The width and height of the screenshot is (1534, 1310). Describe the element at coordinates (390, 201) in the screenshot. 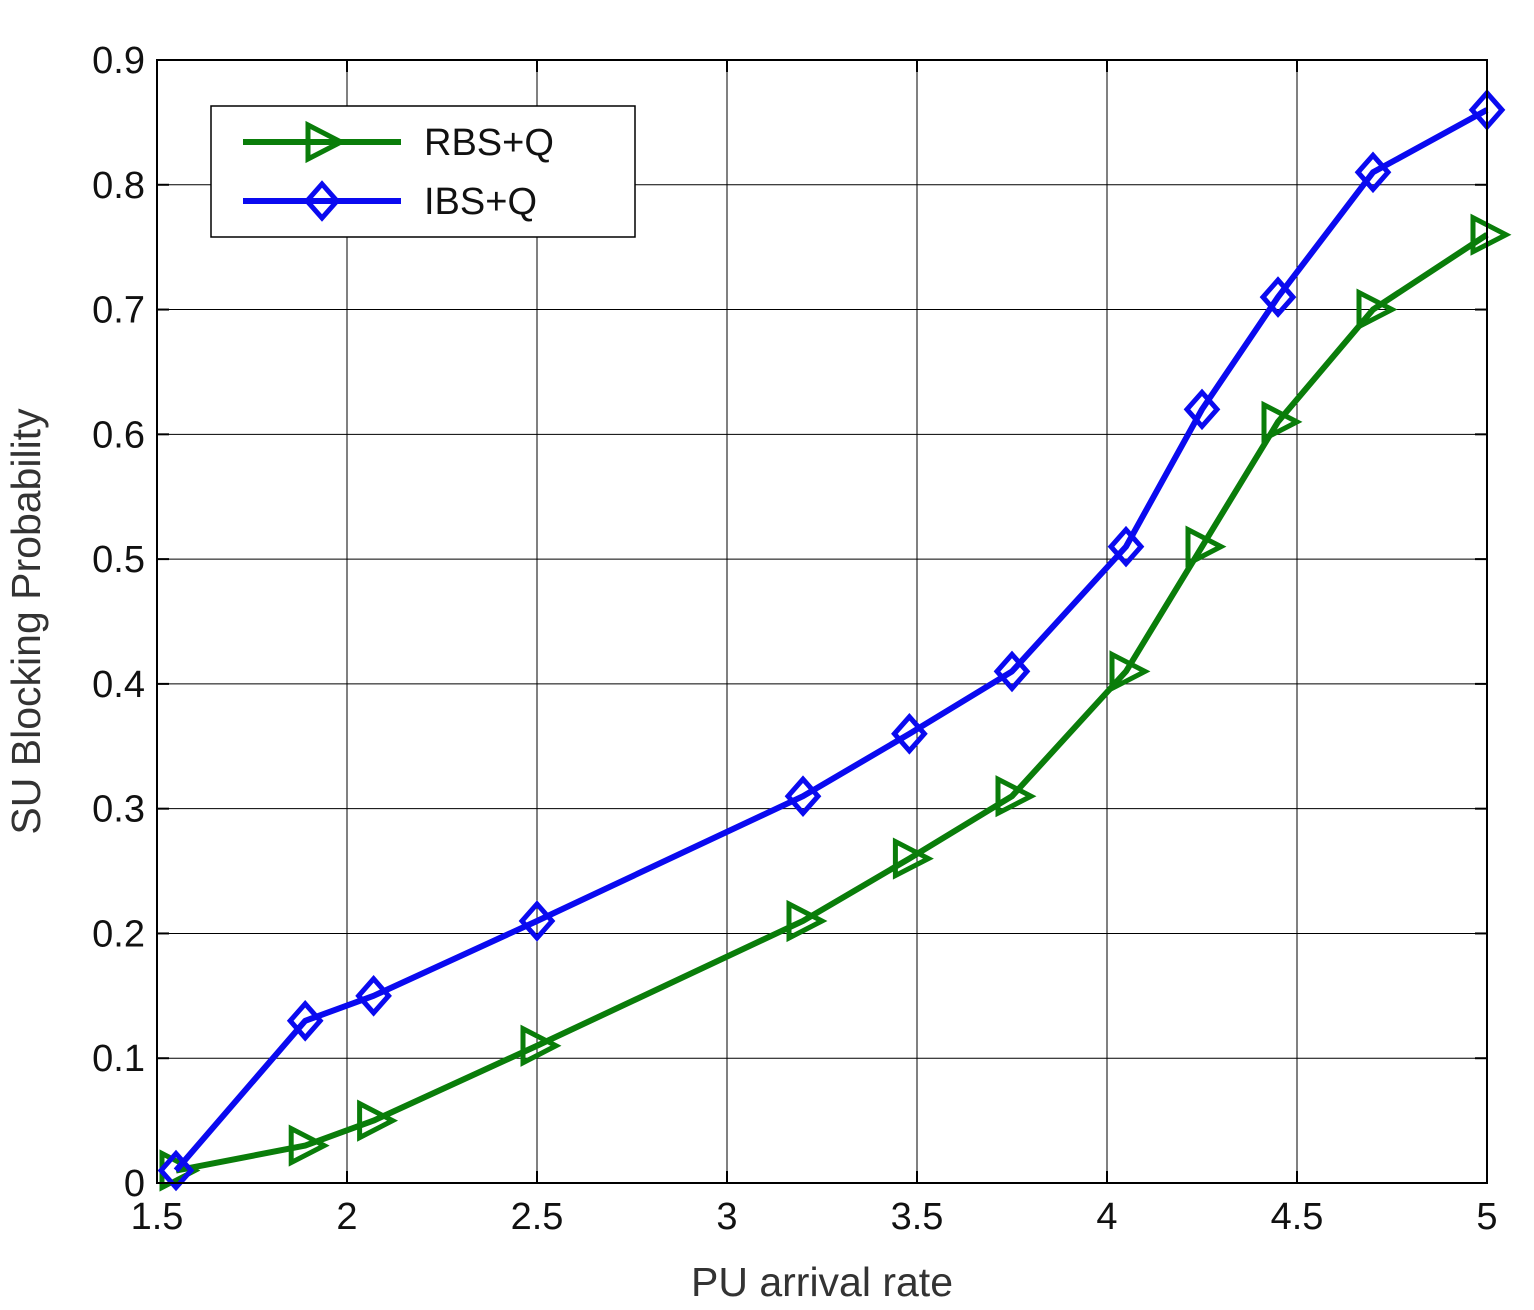

I see `legend-entry: IBS+Q` at that location.